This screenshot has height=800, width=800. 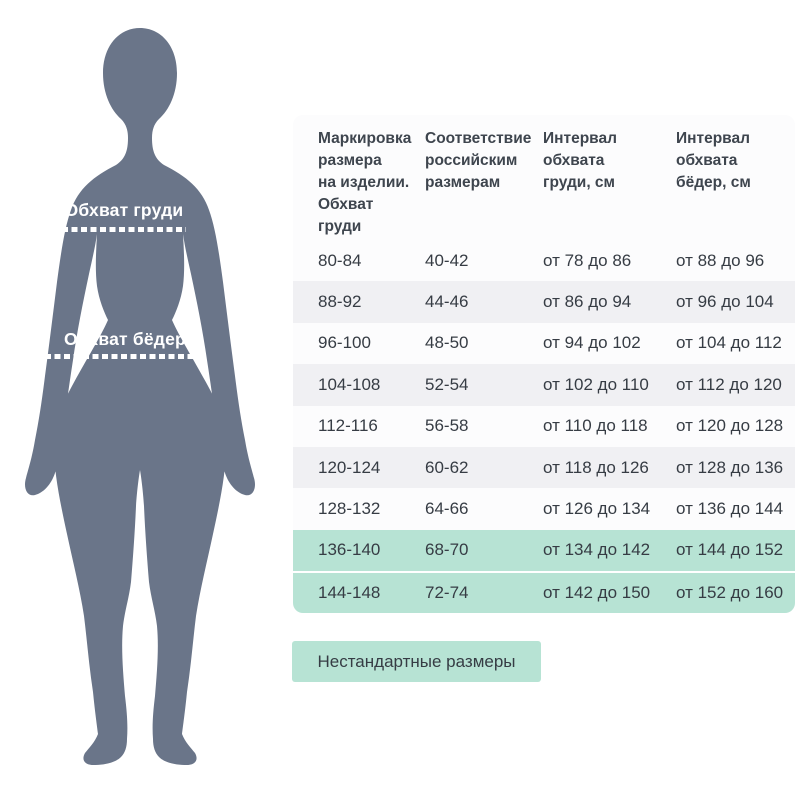 I want to click on table-cell-hips: от 136 до 144, so click(x=730, y=509).